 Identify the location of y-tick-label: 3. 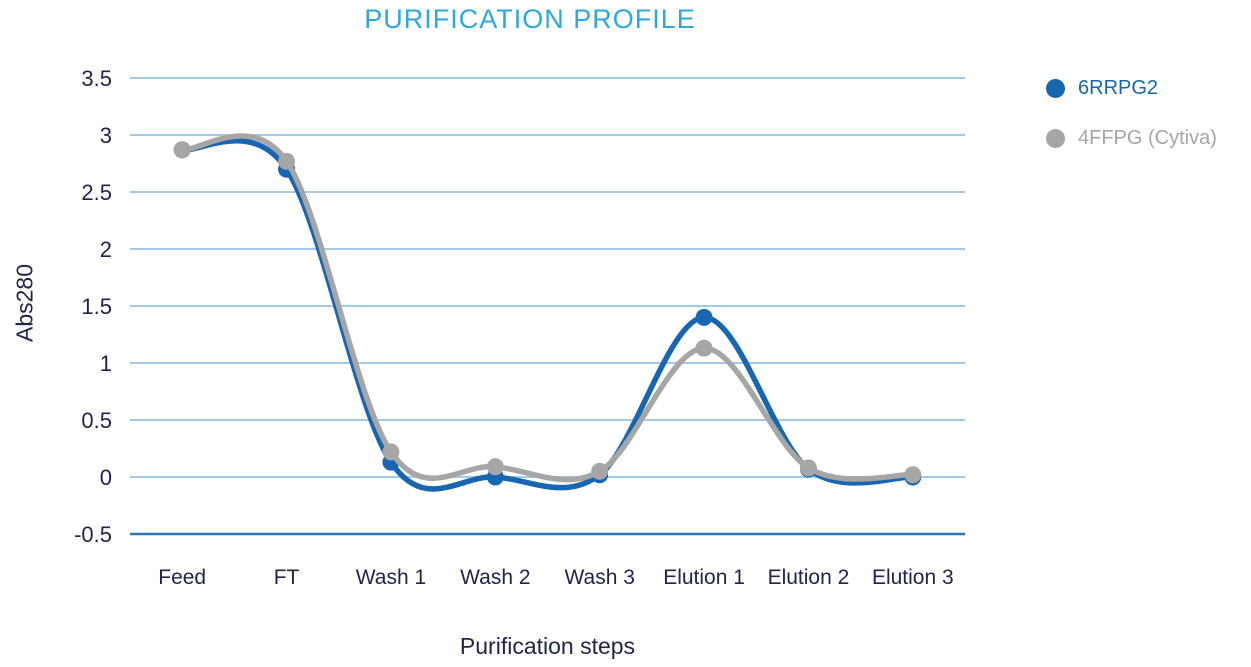
(106, 135).